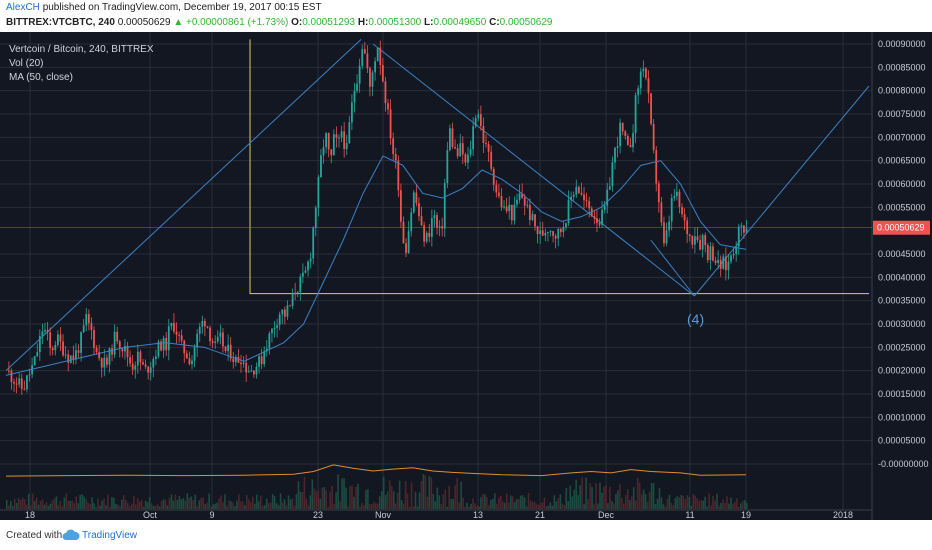 Image resolution: width=932 pixels, height=550 pixels. I want to click on price-tick-label: 0.00075000, so click(902, 114).